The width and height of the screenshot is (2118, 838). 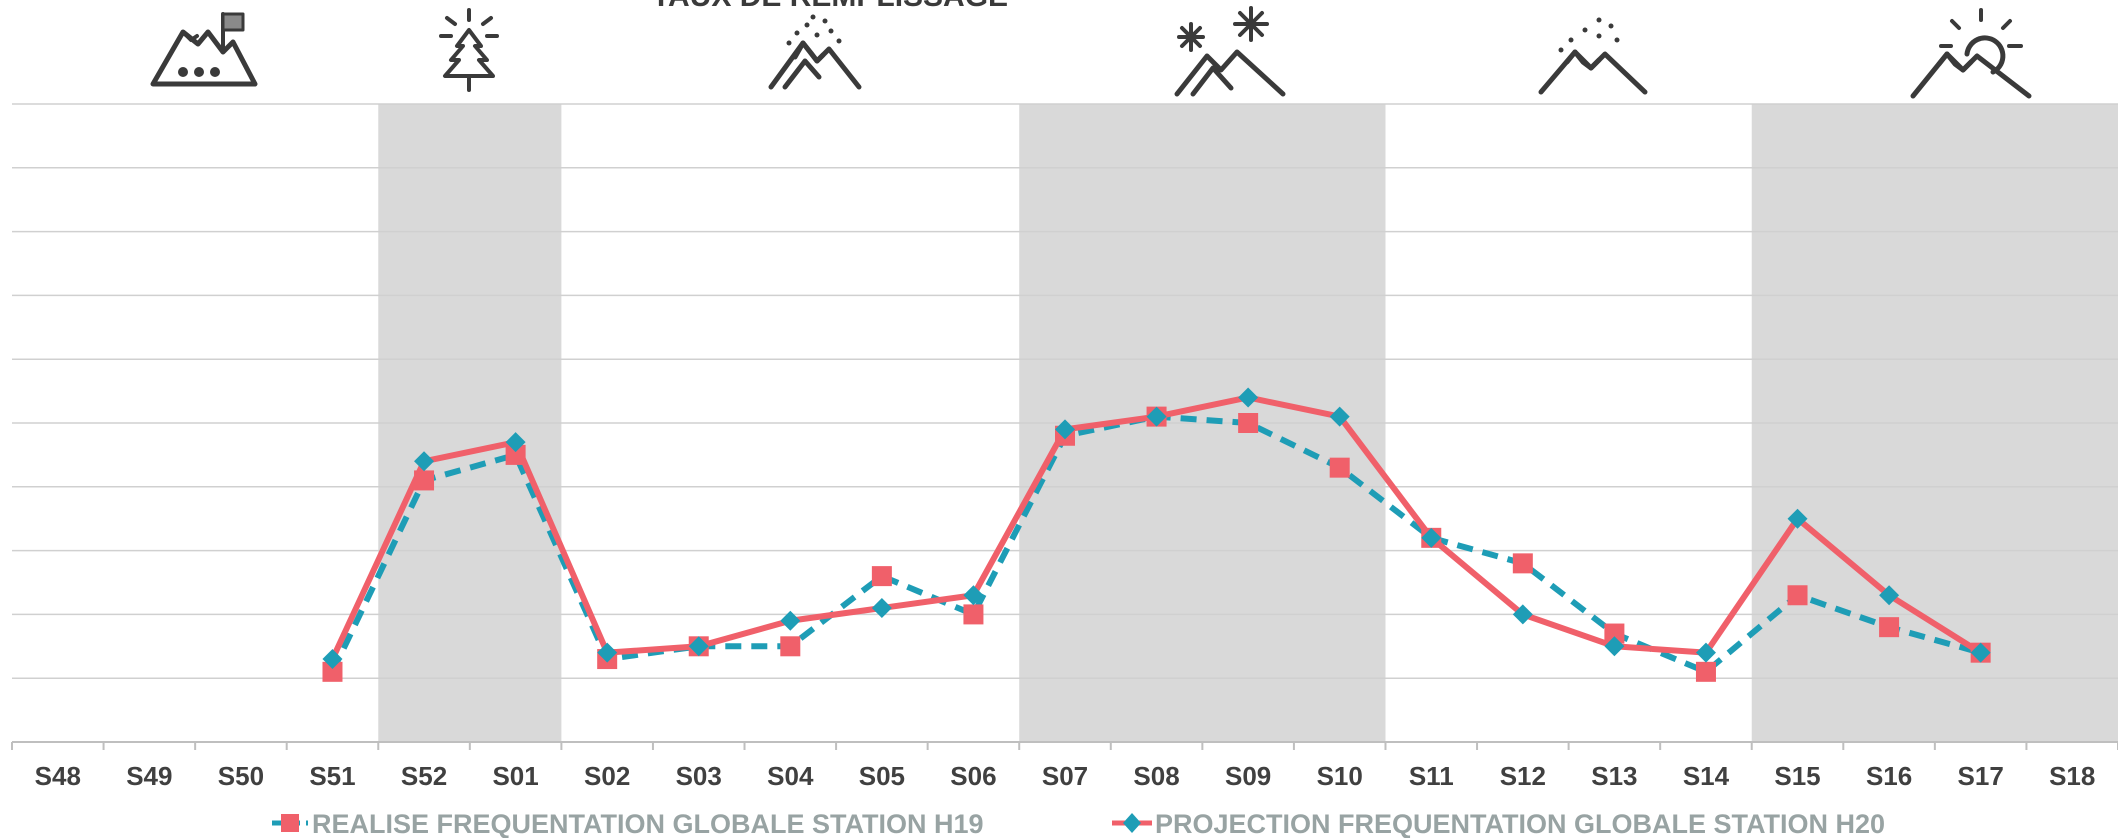 I want to click on x-tick-label: S18, so click(x=2072, y=776).